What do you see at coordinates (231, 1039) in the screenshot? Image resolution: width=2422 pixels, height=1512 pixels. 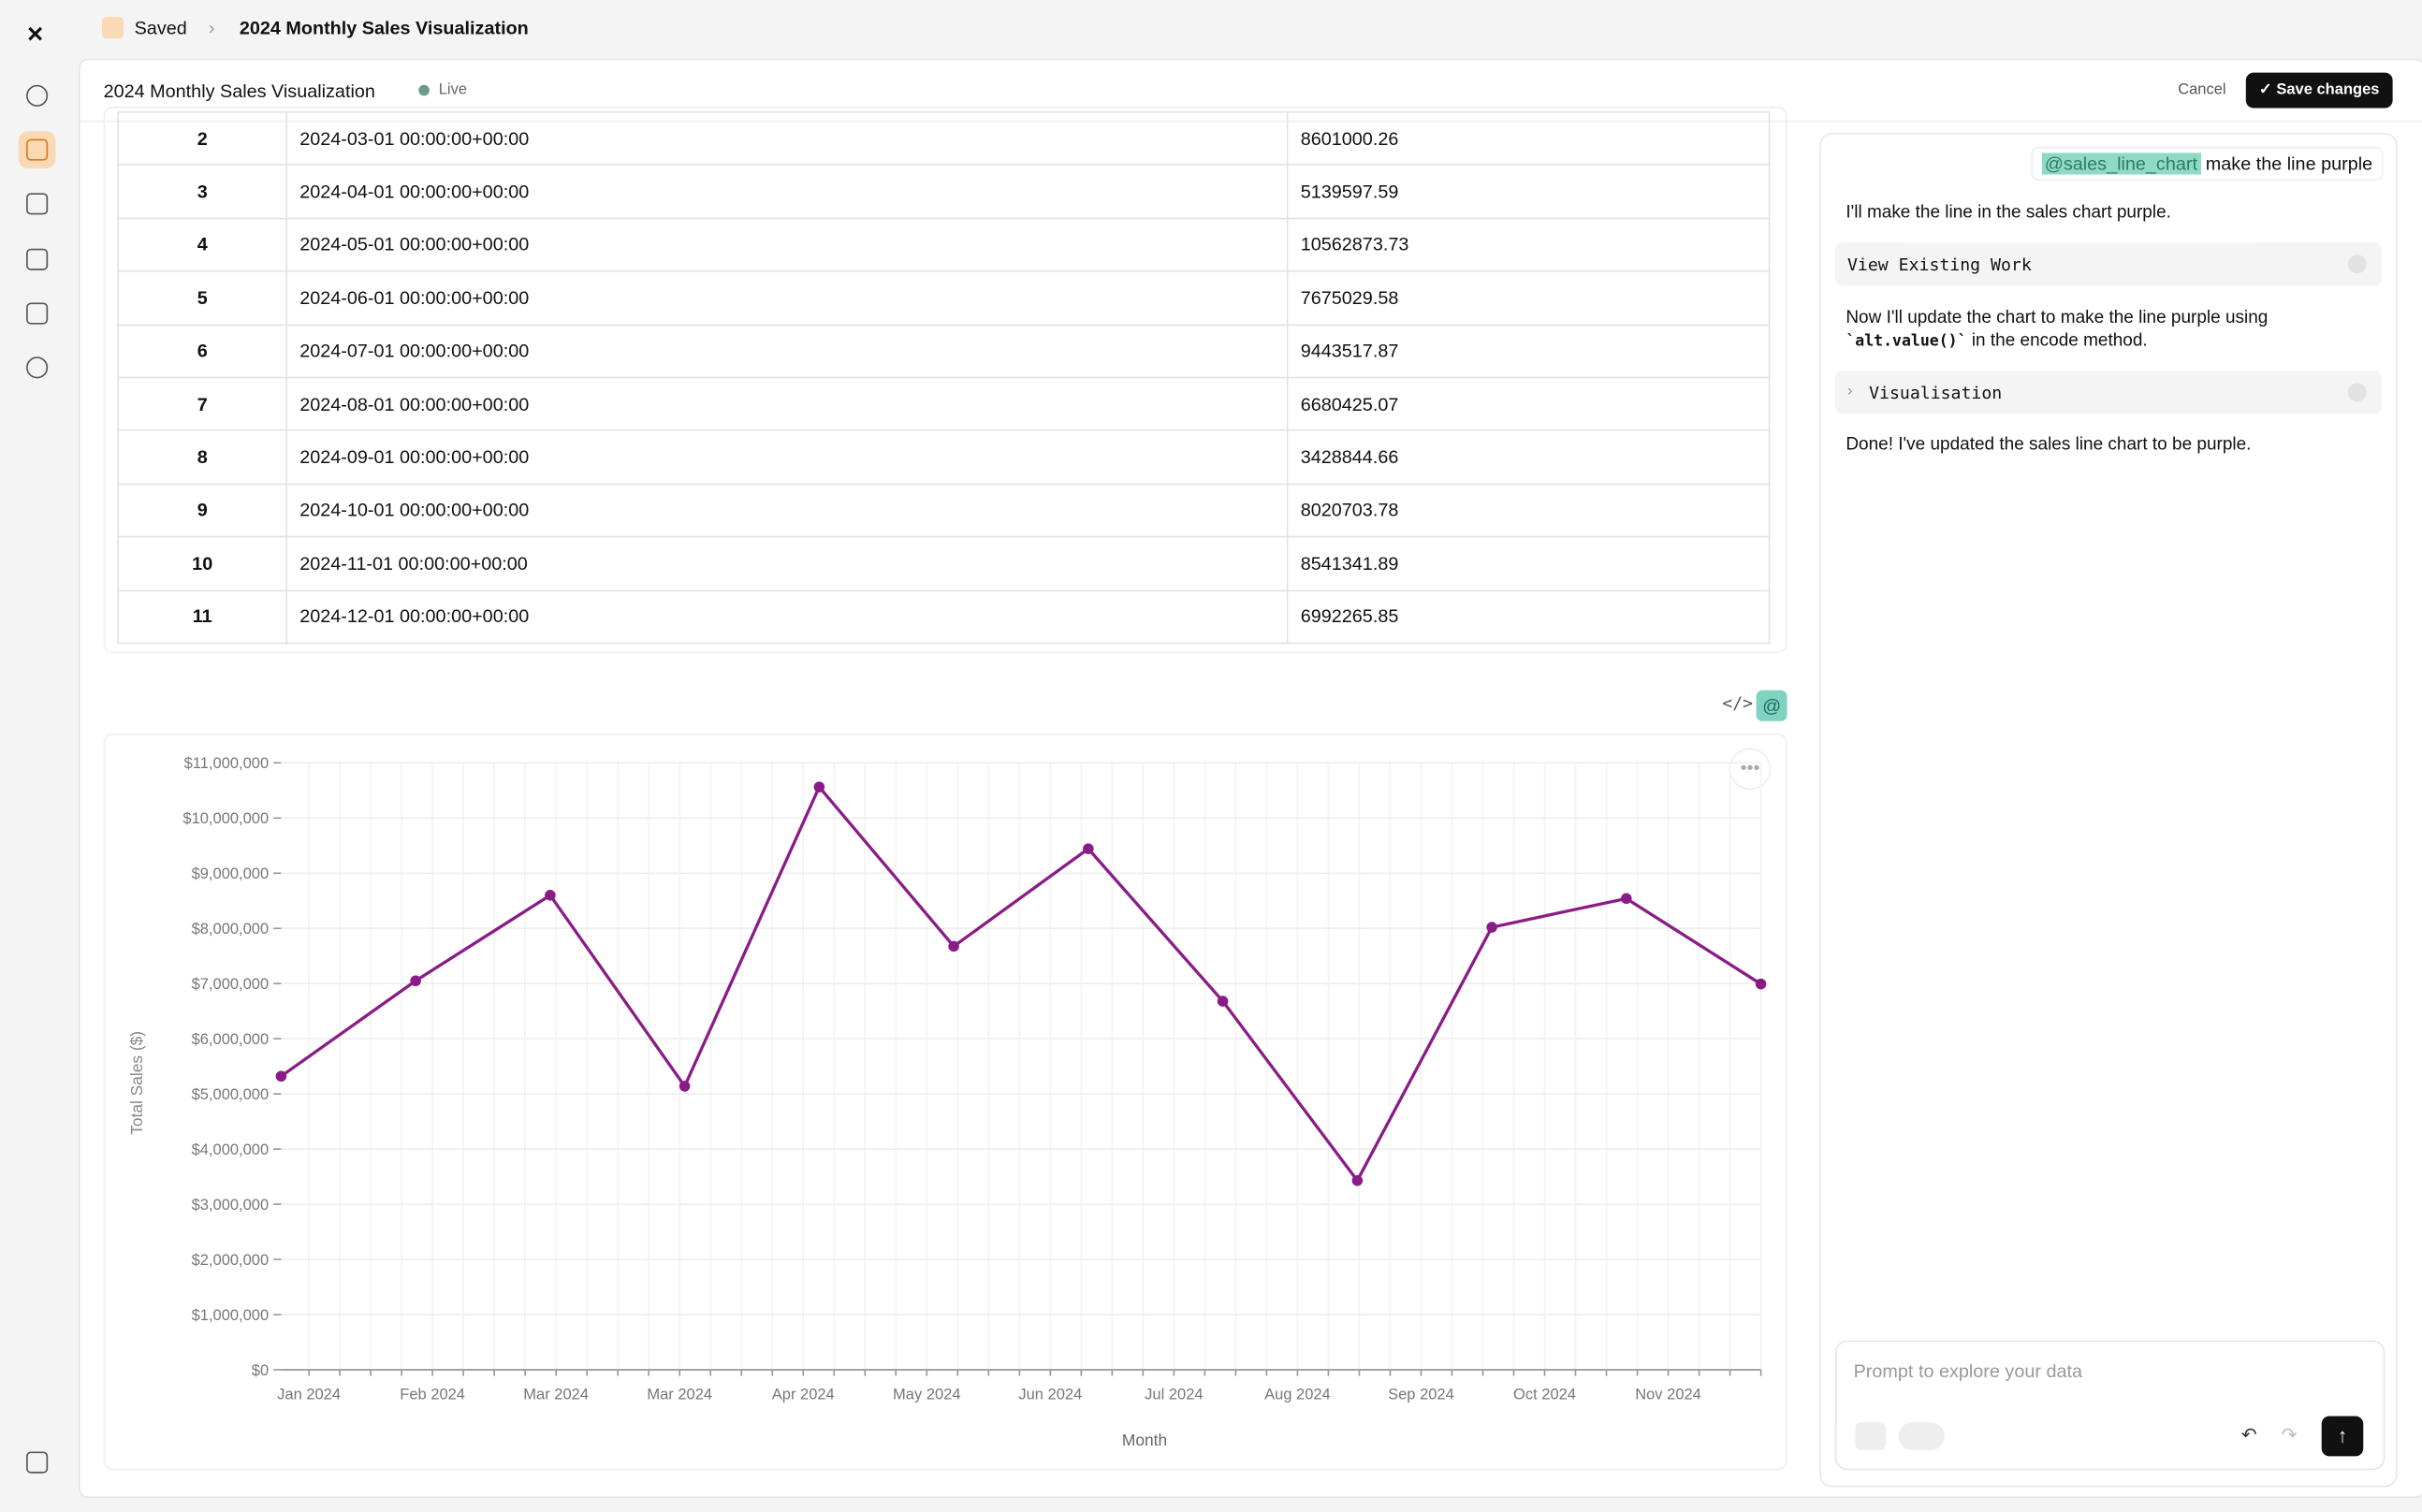 I see `y-tick-label: $6,000,000` at bounding box center [231, 1039].